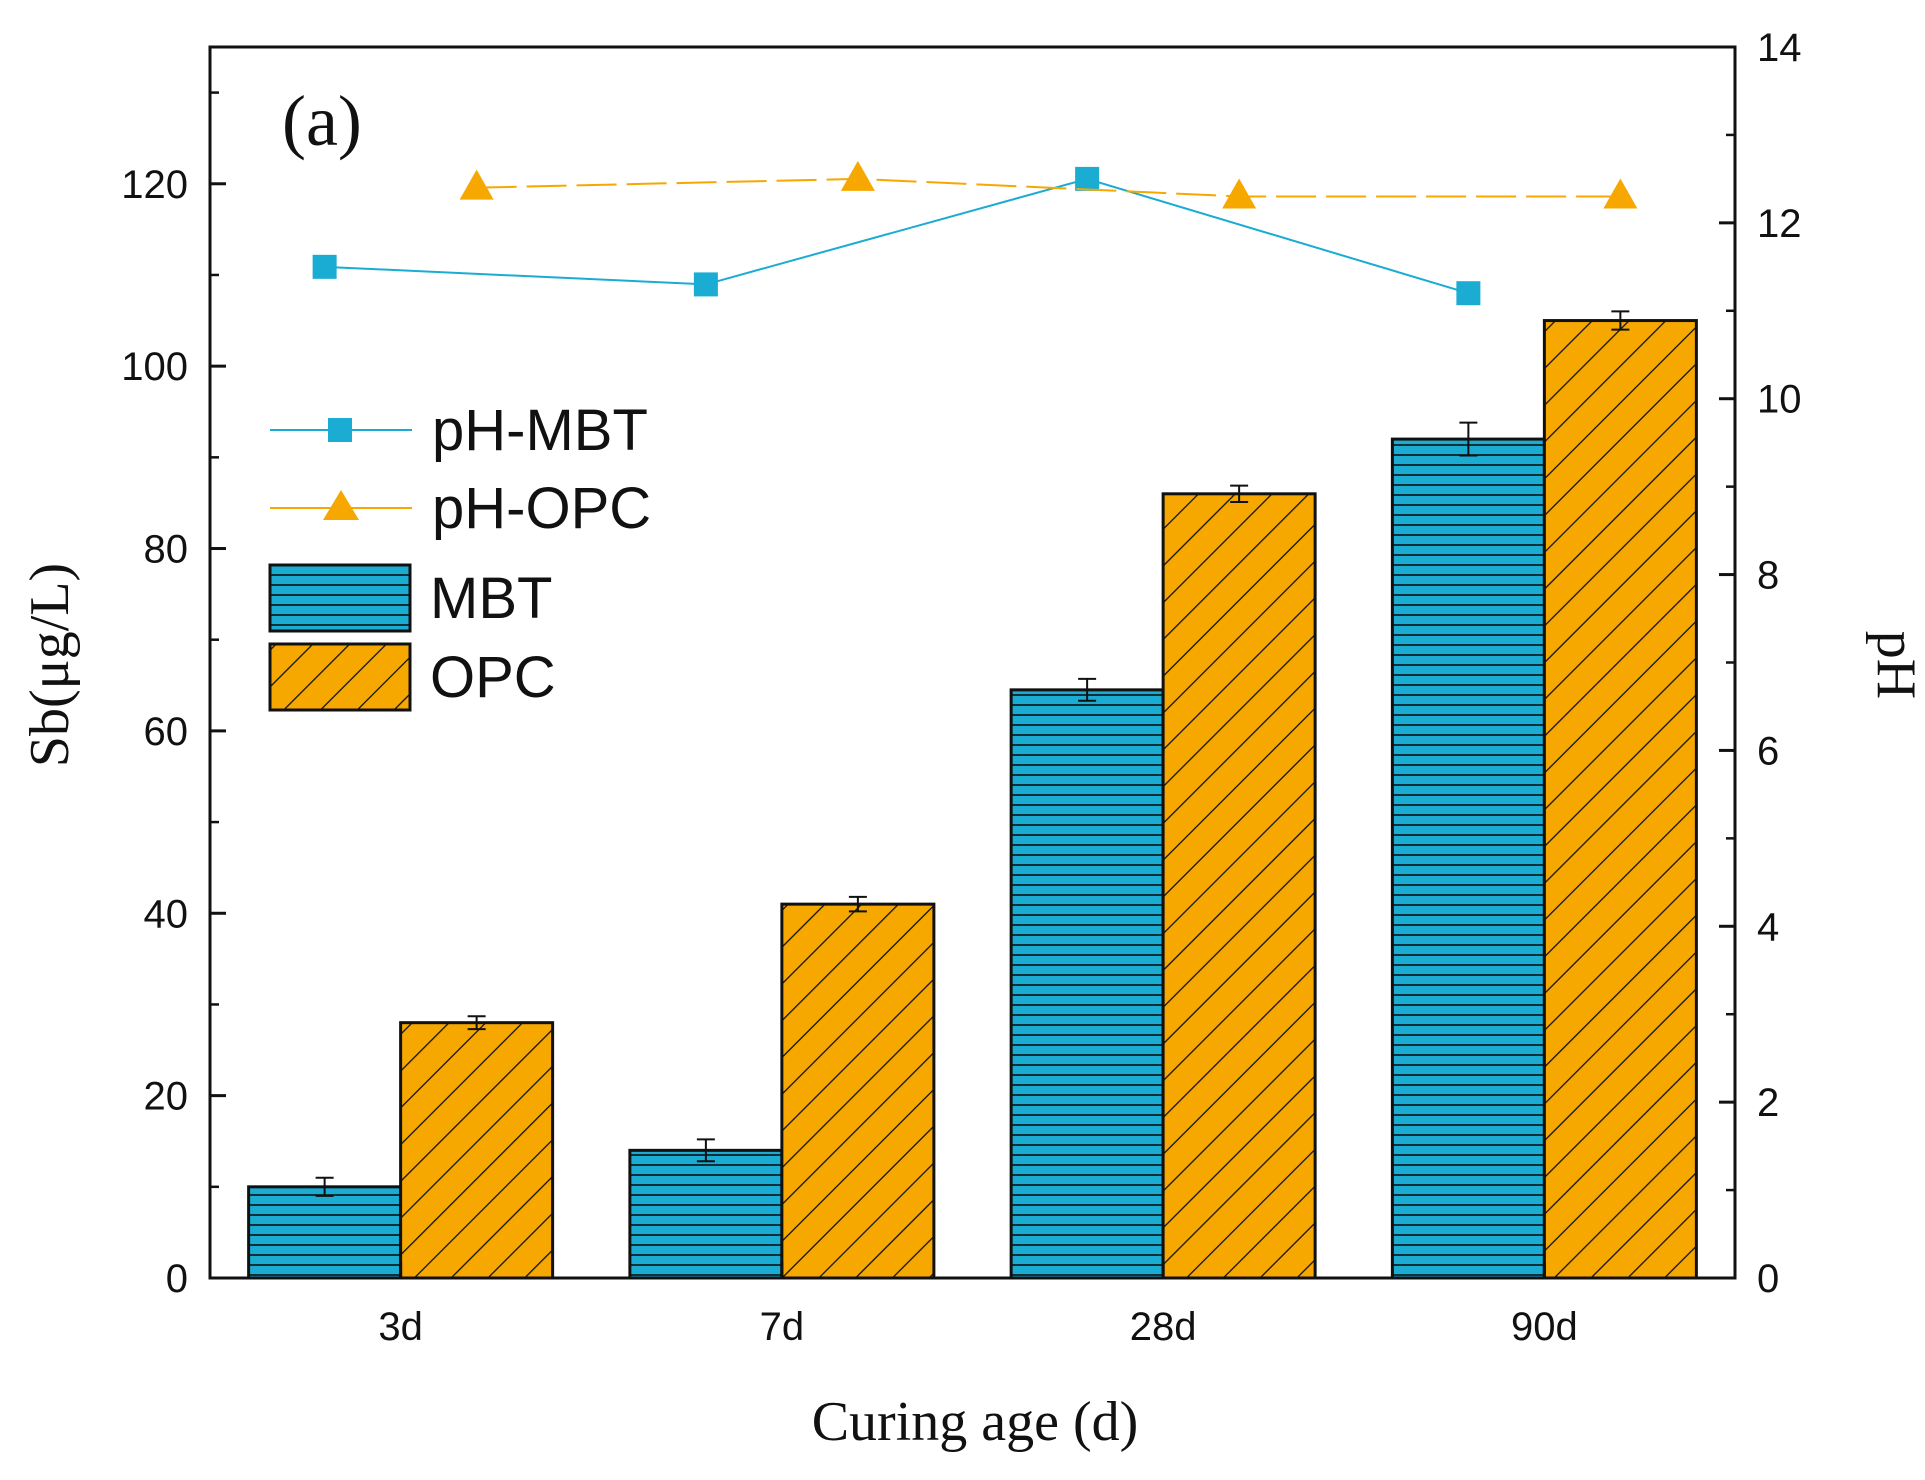 Image resolution: width=1925 pixels, height=1480 pixels. I want to click on y-tick-label-80: 80, so click(166, 550).